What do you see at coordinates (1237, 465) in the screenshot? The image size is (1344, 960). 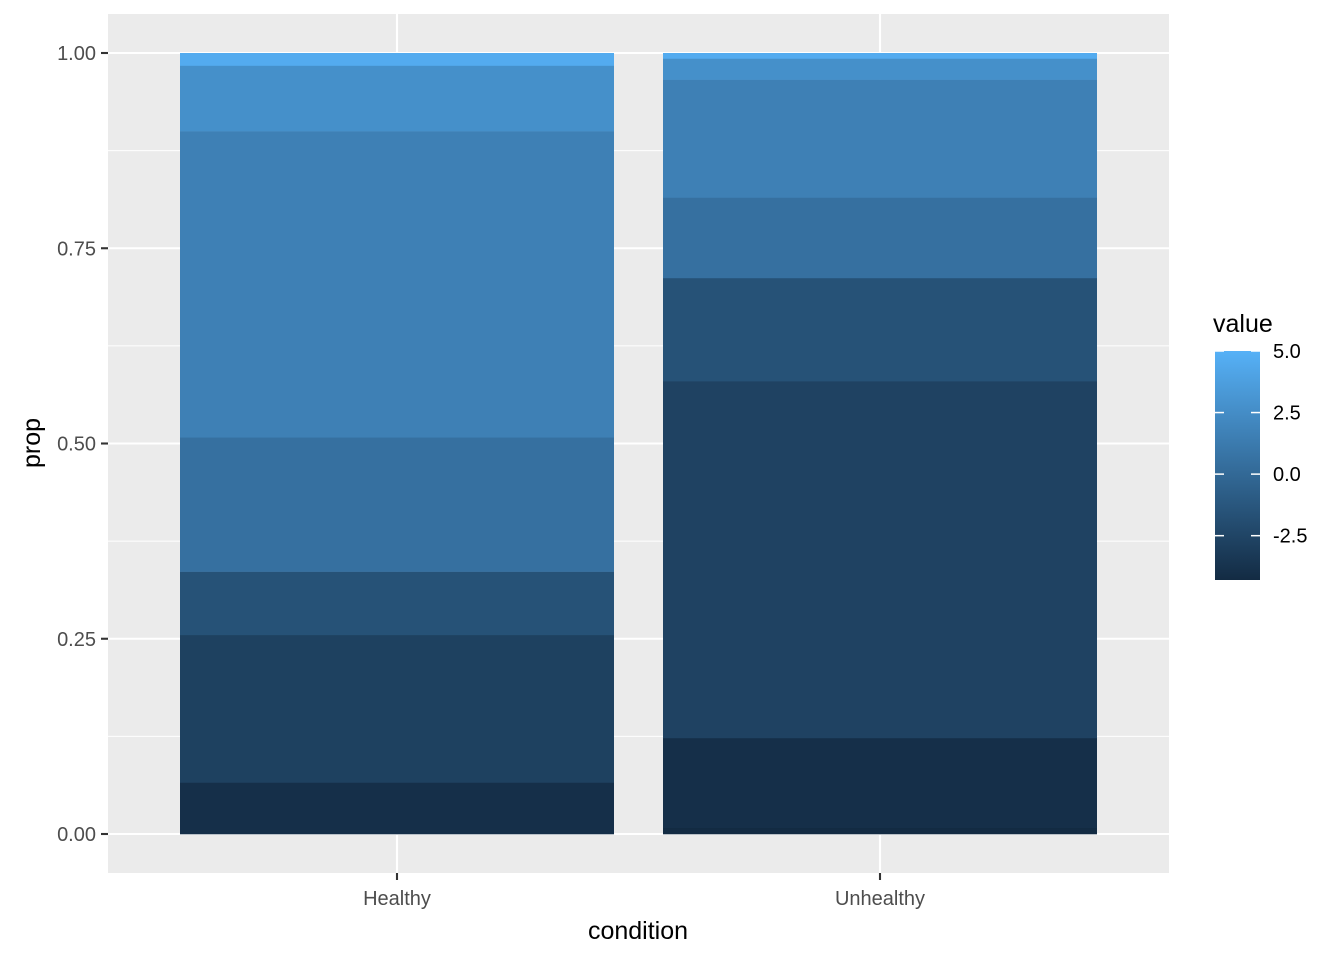 I see `legend-colorbar` at bounding box center [1237, 465].